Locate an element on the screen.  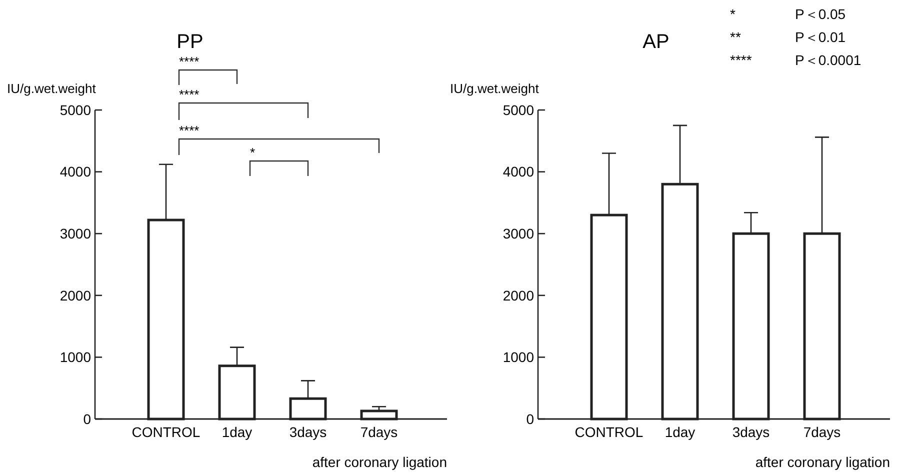
chart-title: AP is located at coordinates (656, 42).